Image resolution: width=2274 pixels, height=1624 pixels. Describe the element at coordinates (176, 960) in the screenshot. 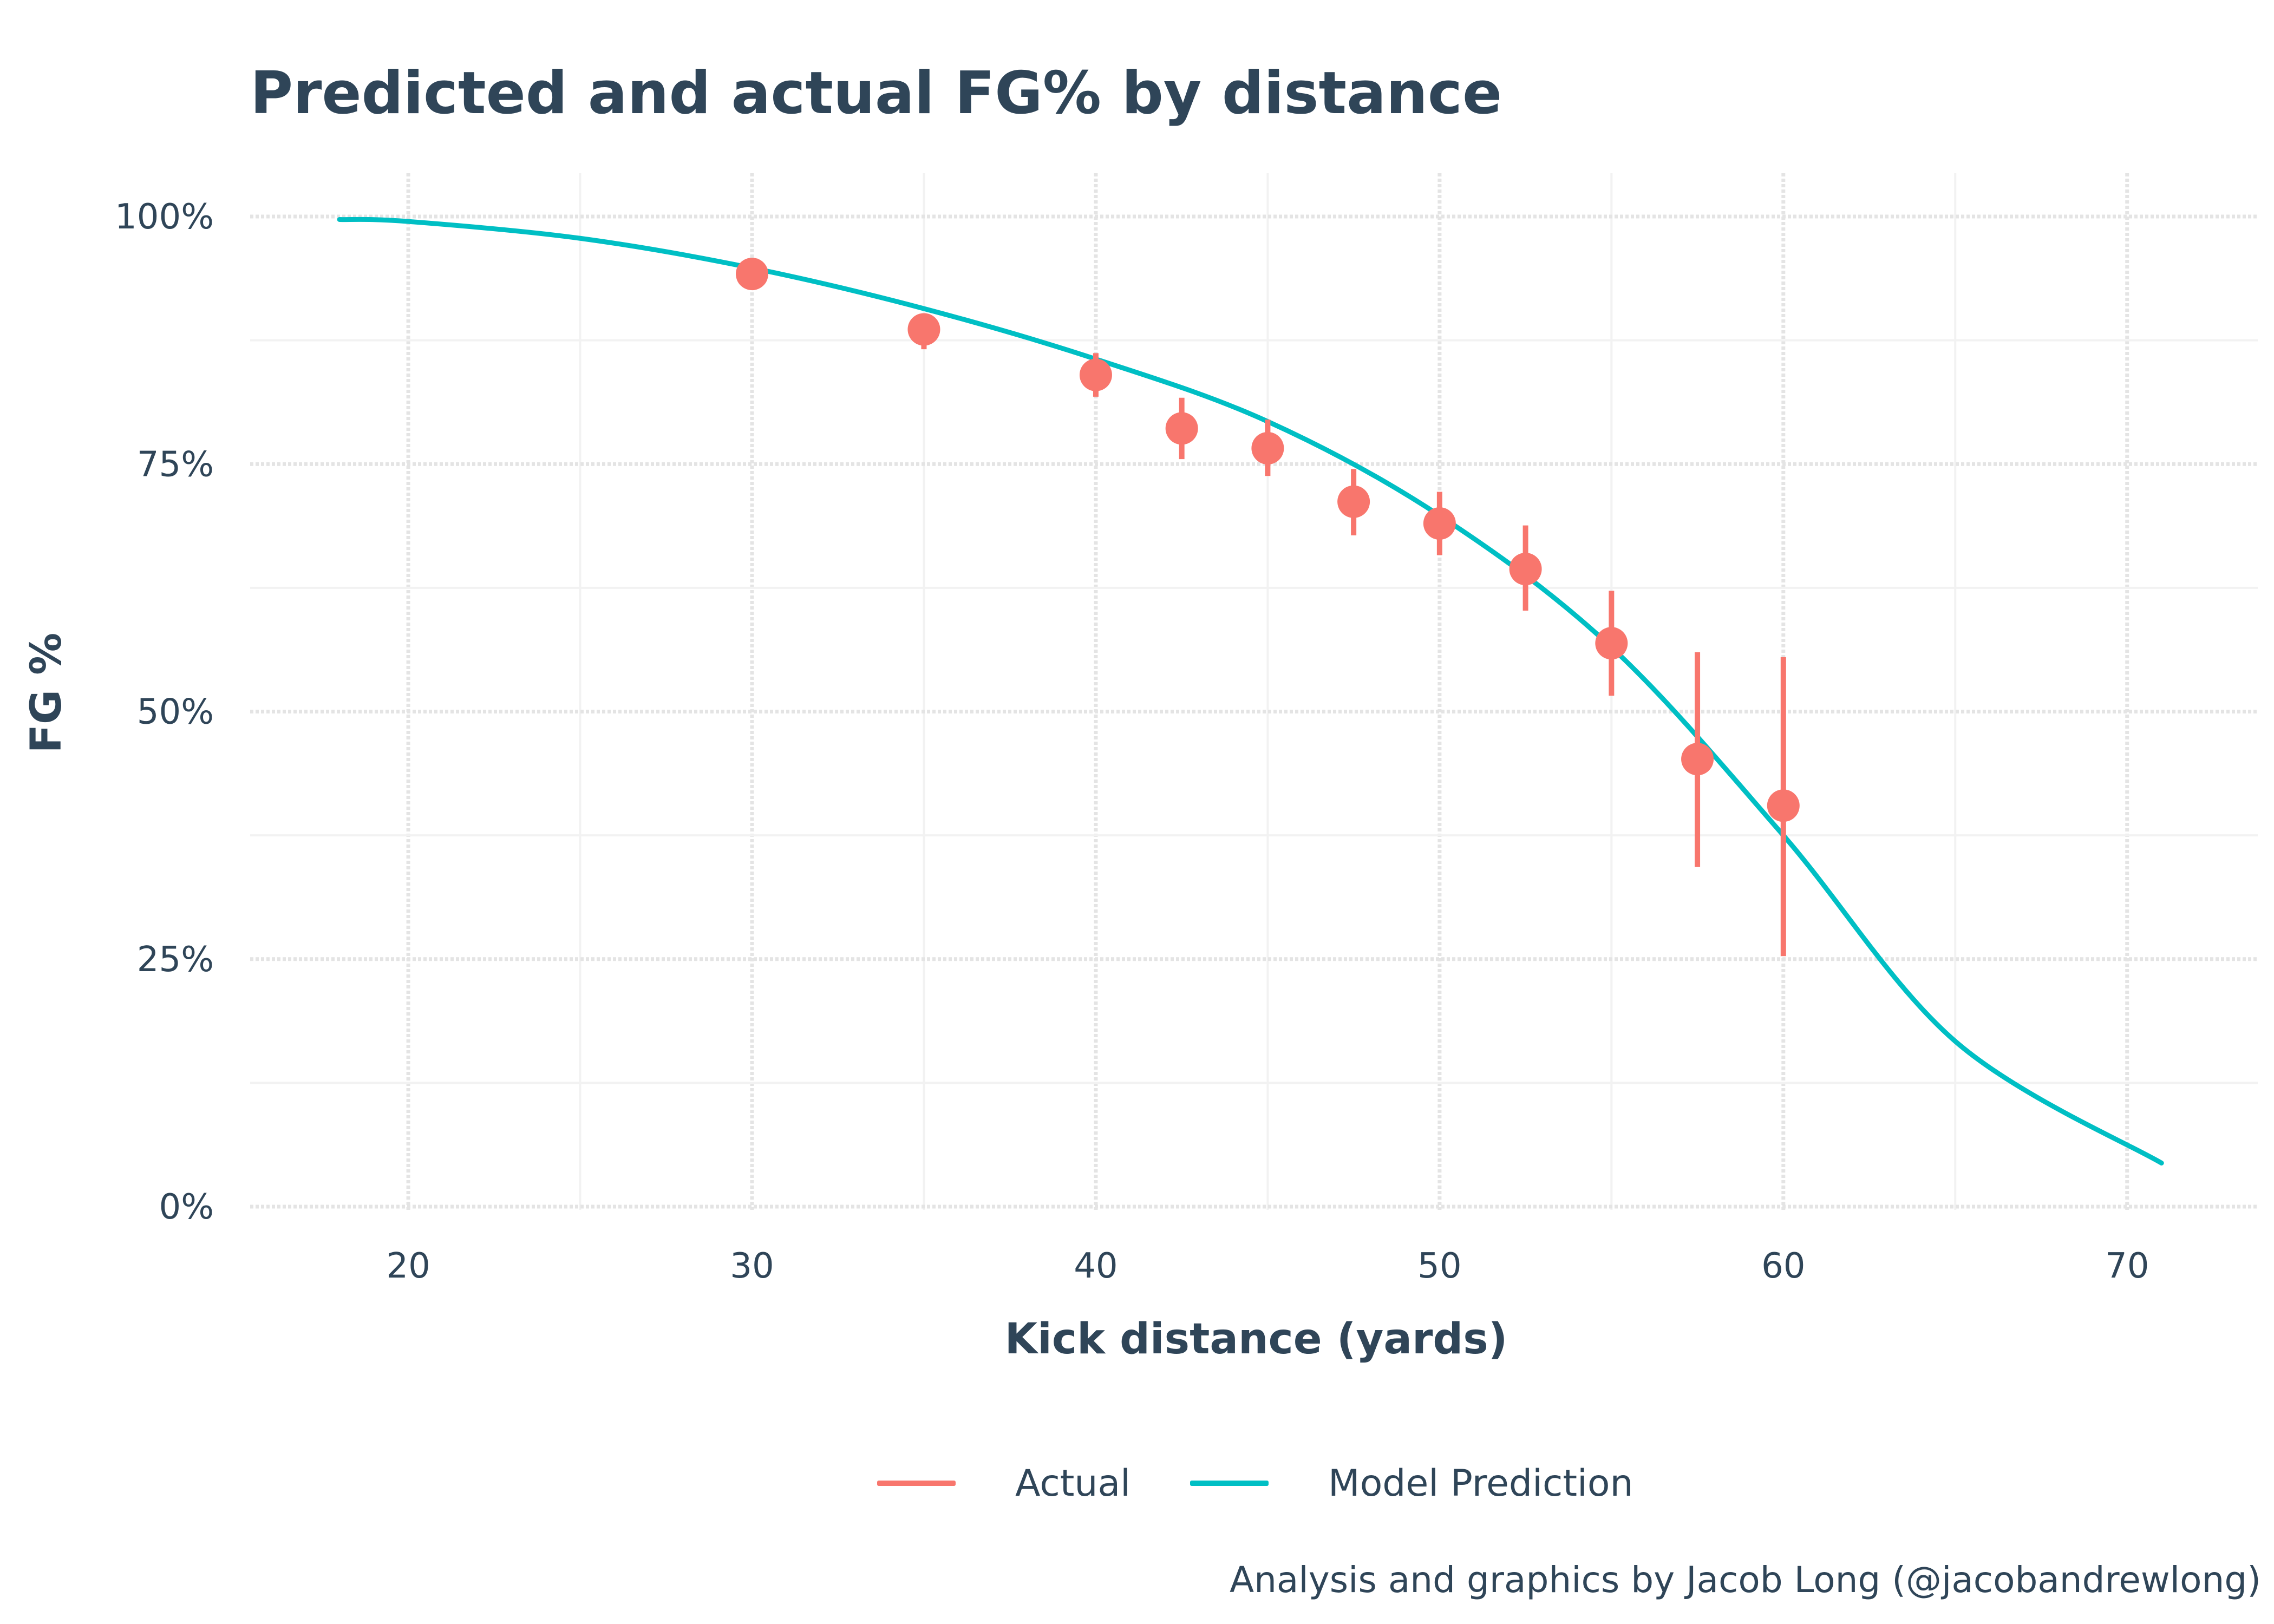

I see `y-tick-label: 25%` at that location.